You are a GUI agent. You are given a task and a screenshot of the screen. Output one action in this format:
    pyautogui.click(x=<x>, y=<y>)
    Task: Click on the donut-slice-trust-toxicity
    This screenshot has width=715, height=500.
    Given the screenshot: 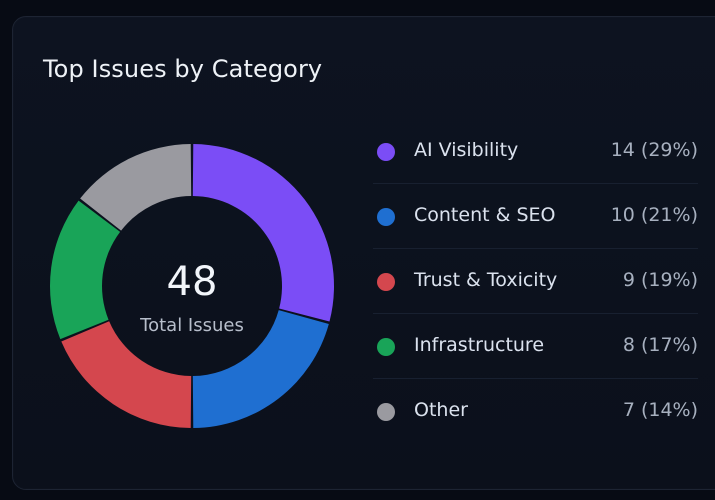 What is the action you would take?
    pyautogui.click(x=126, y=374)
    